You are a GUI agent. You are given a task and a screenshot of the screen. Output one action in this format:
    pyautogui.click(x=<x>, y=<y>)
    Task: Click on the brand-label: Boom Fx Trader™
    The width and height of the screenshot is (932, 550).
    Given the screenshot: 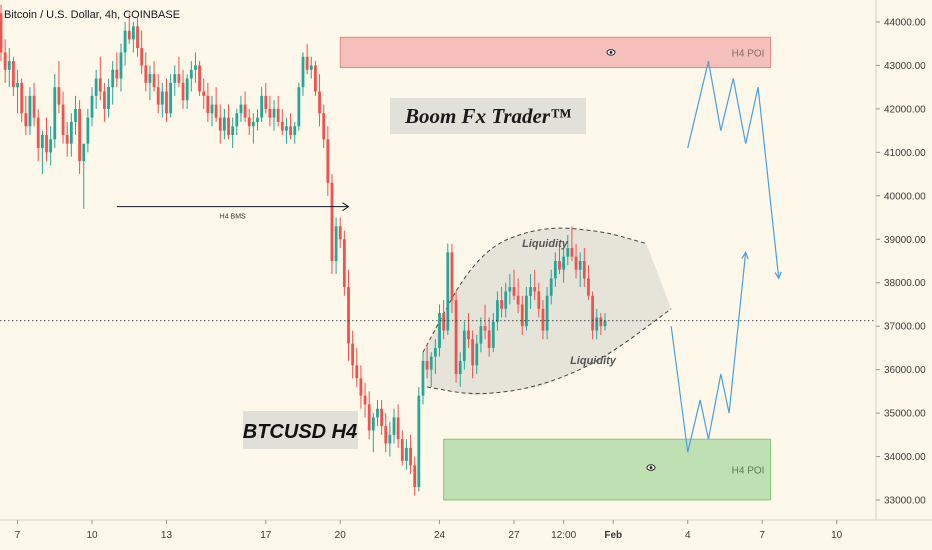 What is the action you would take?
    pyautogui.click(x=487, y=116)
    